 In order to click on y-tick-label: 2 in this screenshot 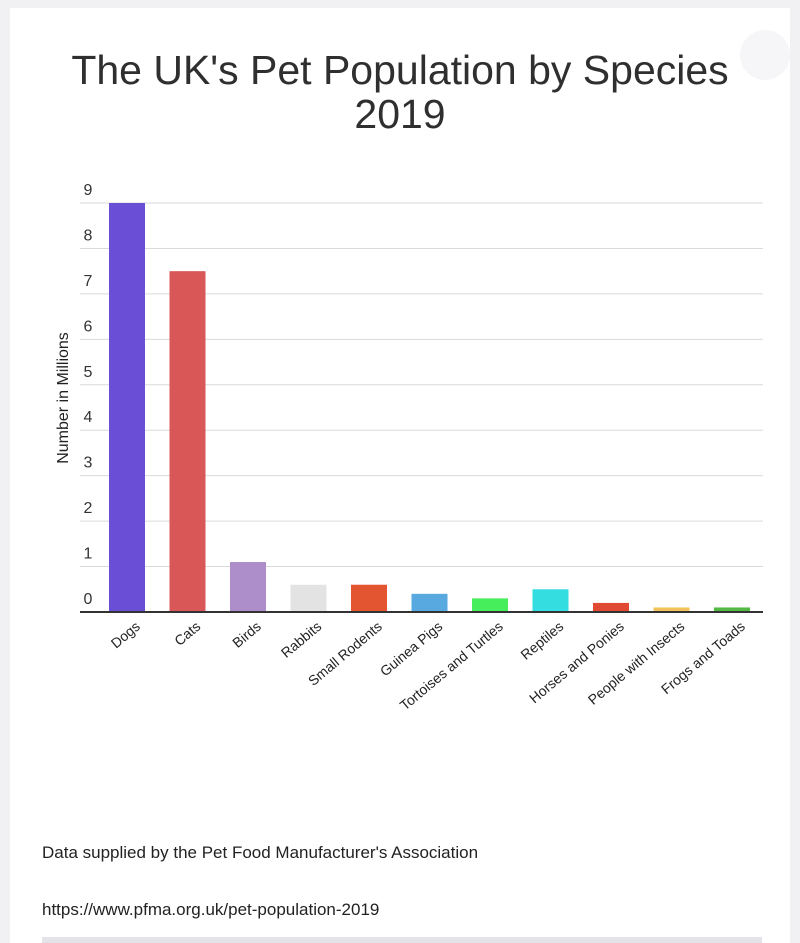, I will do `click(88, 508)`.